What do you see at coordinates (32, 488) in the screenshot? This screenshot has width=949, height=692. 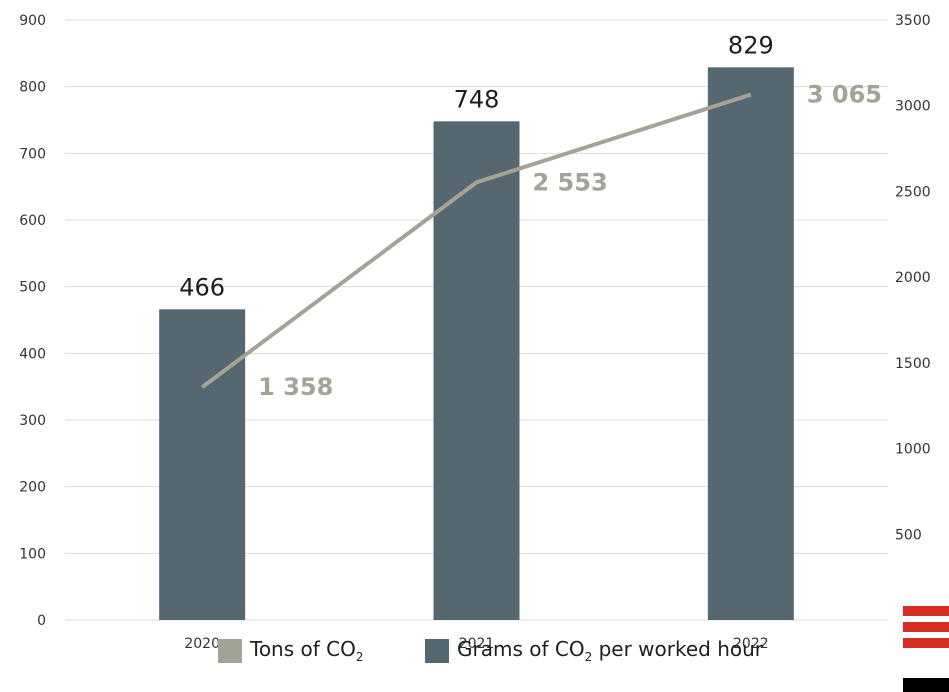 I see `left-tick-label: 200` at bounding box center [32, 488].